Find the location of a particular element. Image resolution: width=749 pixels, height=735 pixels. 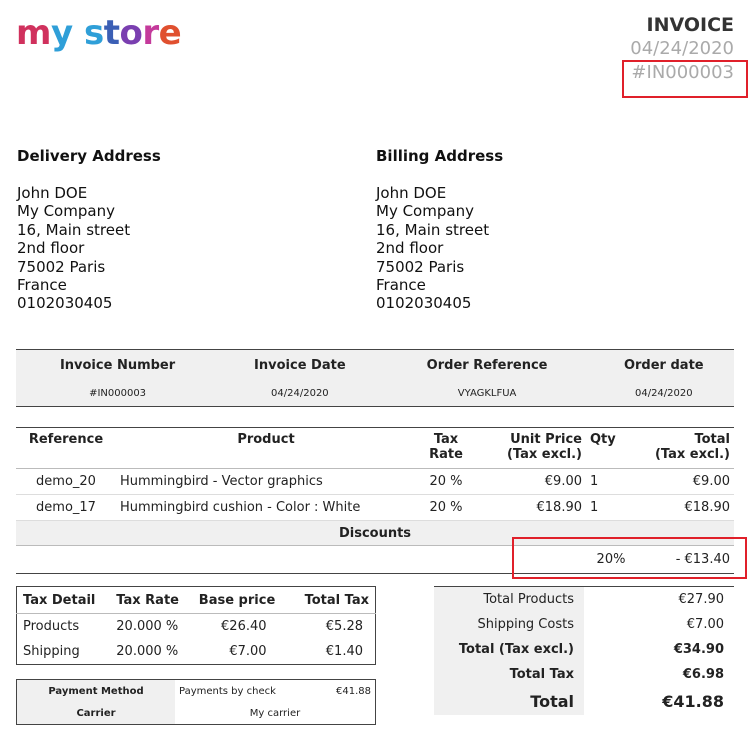

discounts-heading: Discounts is located at coordinates (375, 533).